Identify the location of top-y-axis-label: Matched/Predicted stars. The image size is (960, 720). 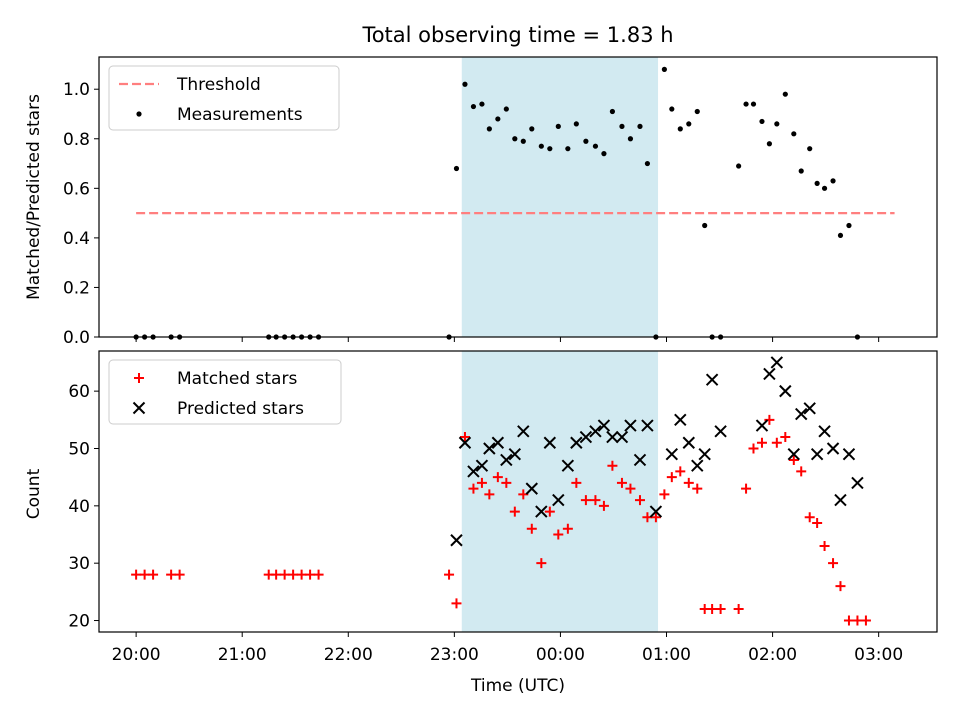
(34, 197).